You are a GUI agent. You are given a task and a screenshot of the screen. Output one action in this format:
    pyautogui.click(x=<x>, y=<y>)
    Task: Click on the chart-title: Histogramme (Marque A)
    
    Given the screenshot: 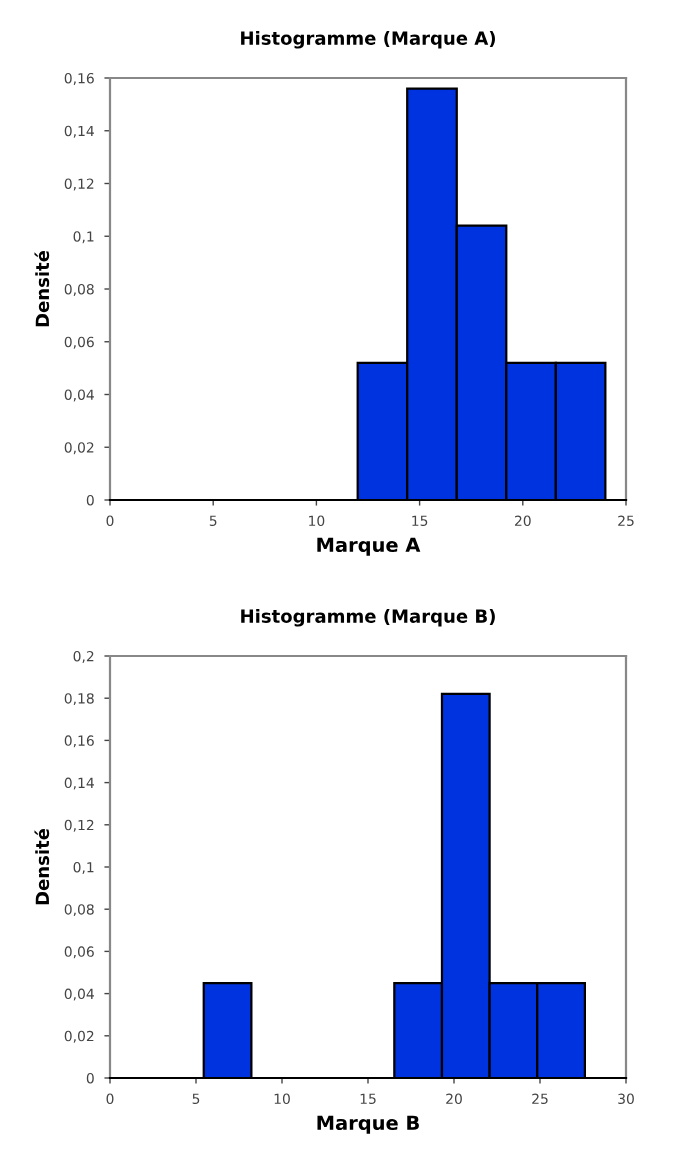 What is the action you would take?
    pyautogui.click(x=368, y=39)
    